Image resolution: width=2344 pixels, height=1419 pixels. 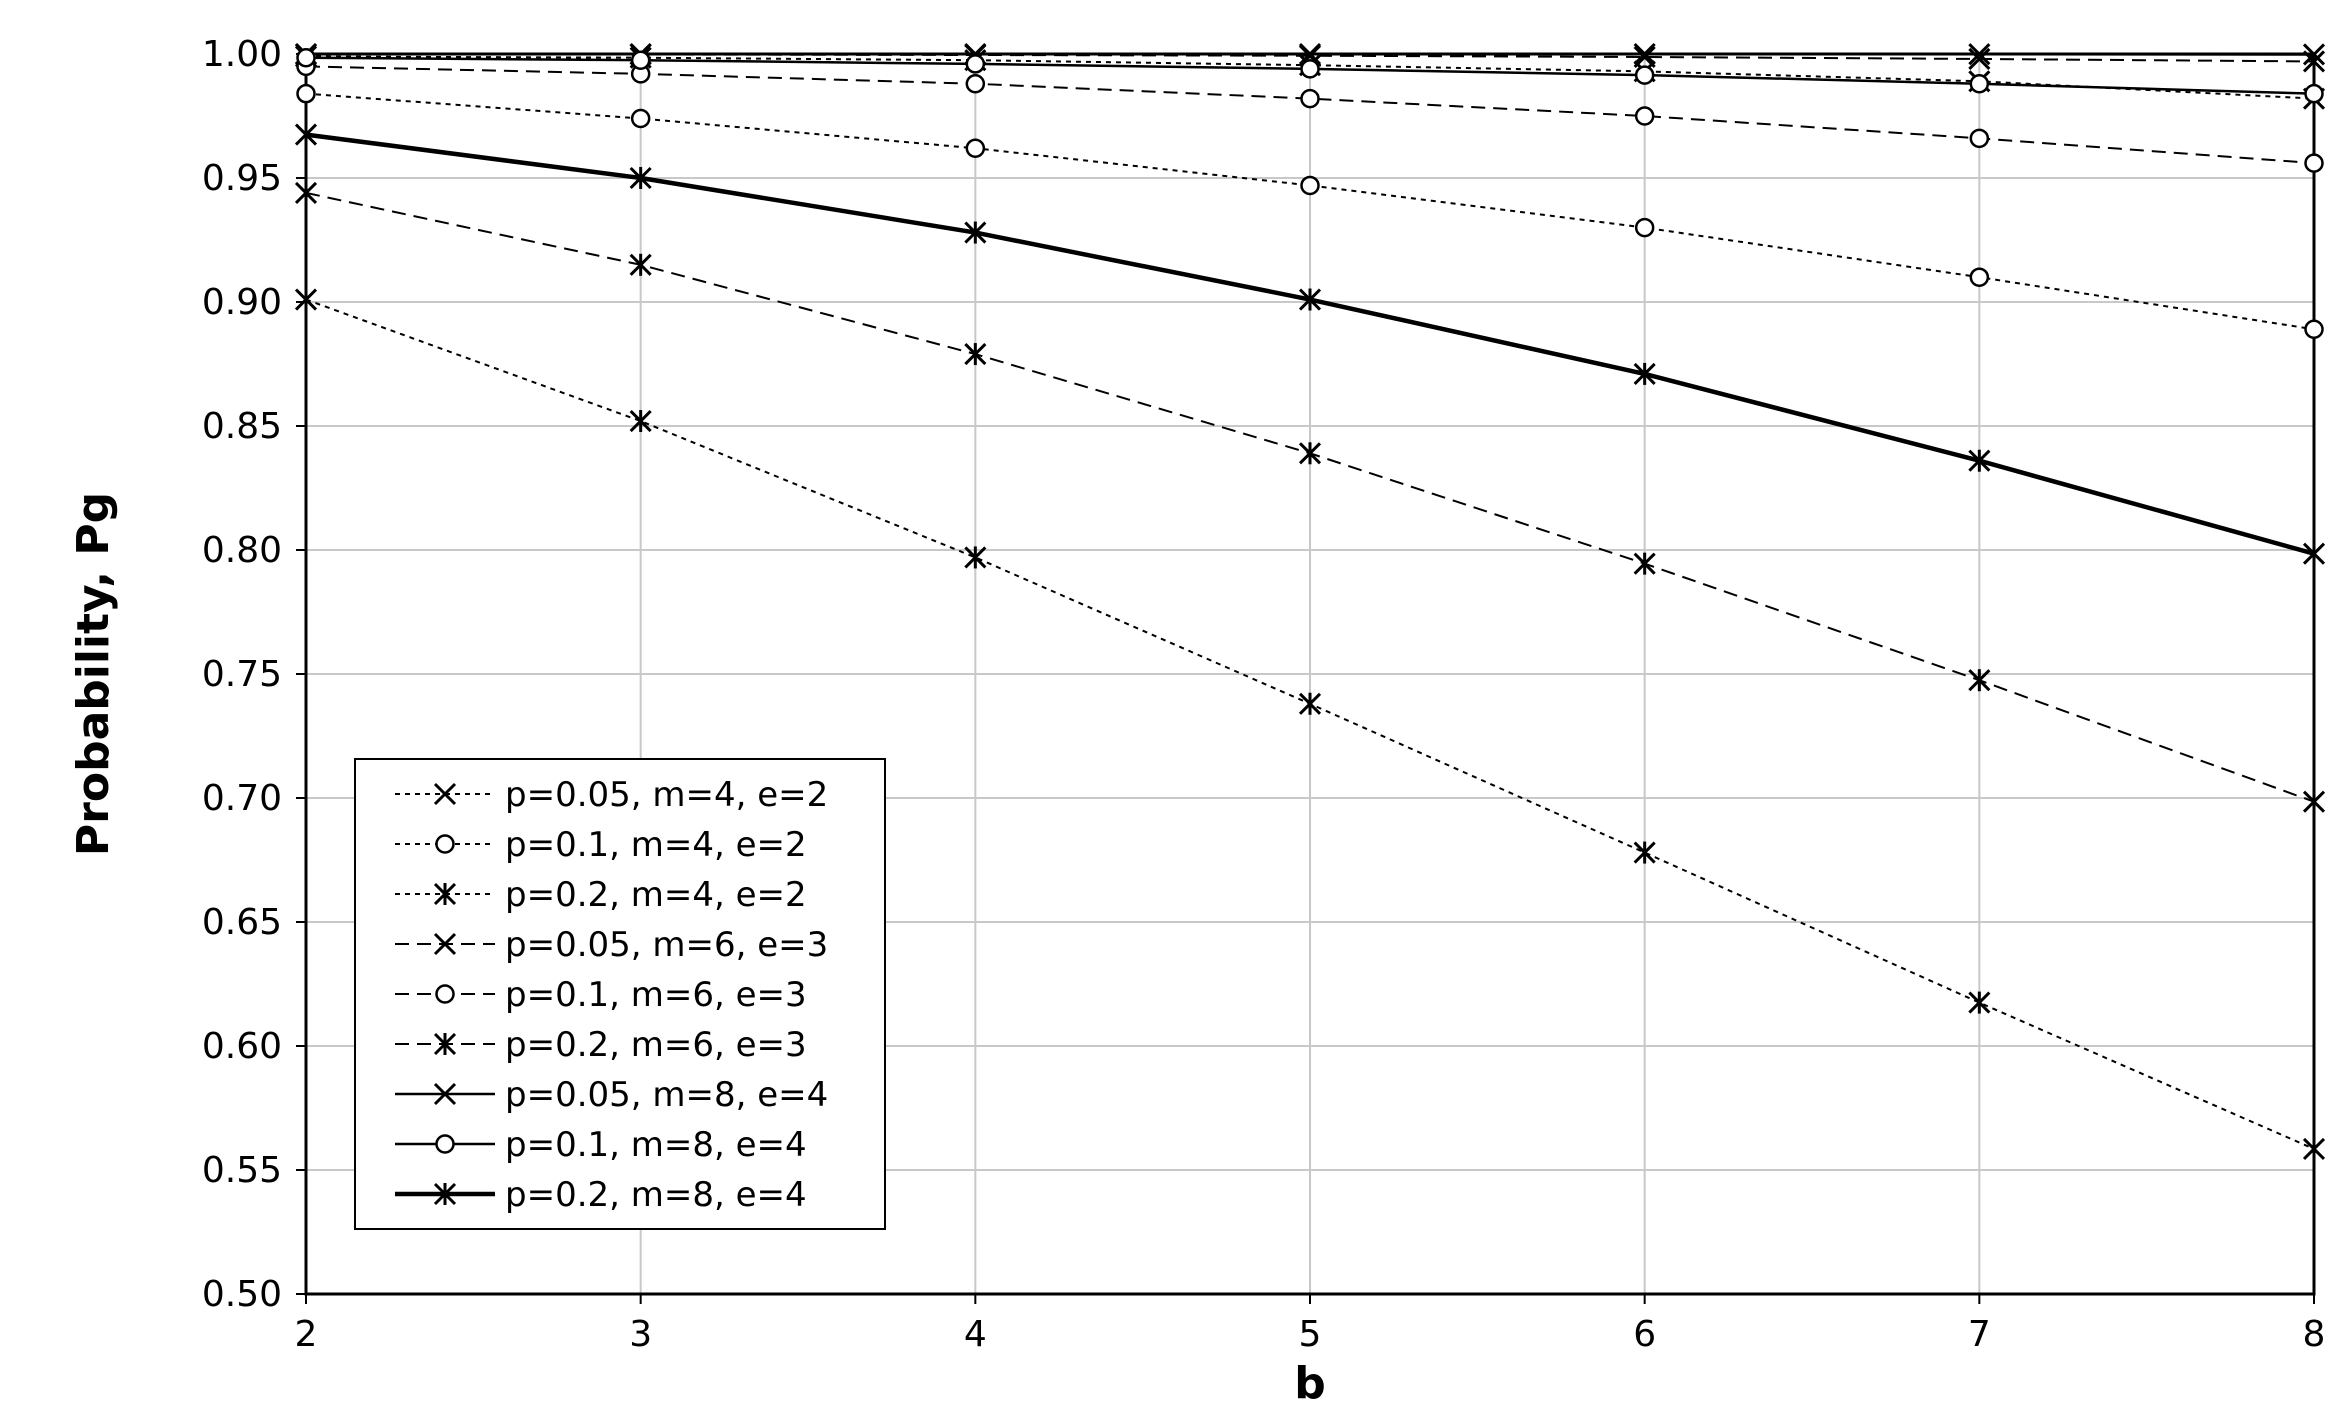 I want to click on x-axis-ticks: 2 3 4 5 6 7 8, so click(x=1310, y=1324).